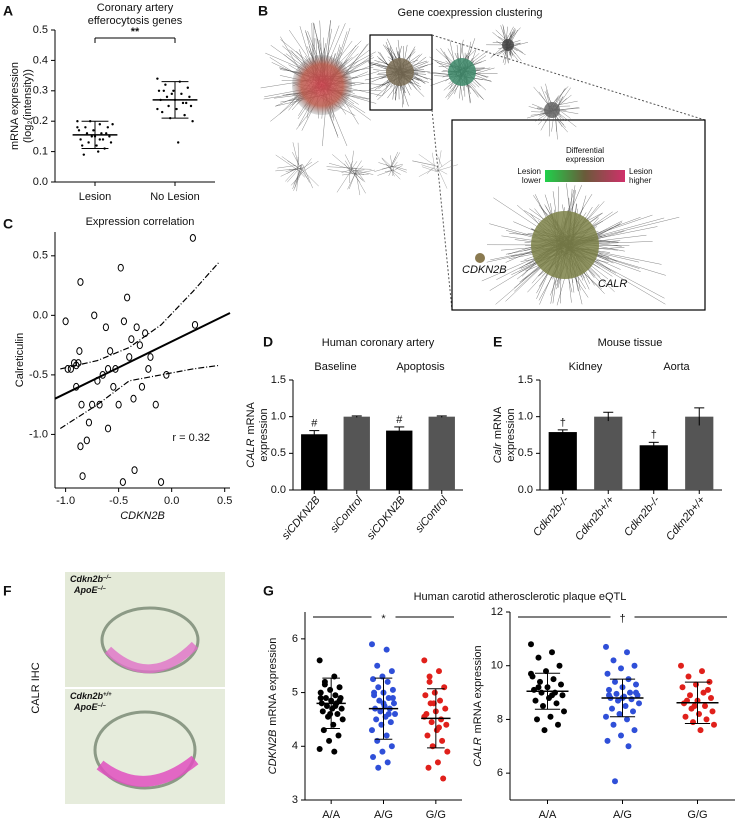  Describe the element at coordinates (40, 30) in the screenshot. I see `y-tick-label: 0.5` at that location.